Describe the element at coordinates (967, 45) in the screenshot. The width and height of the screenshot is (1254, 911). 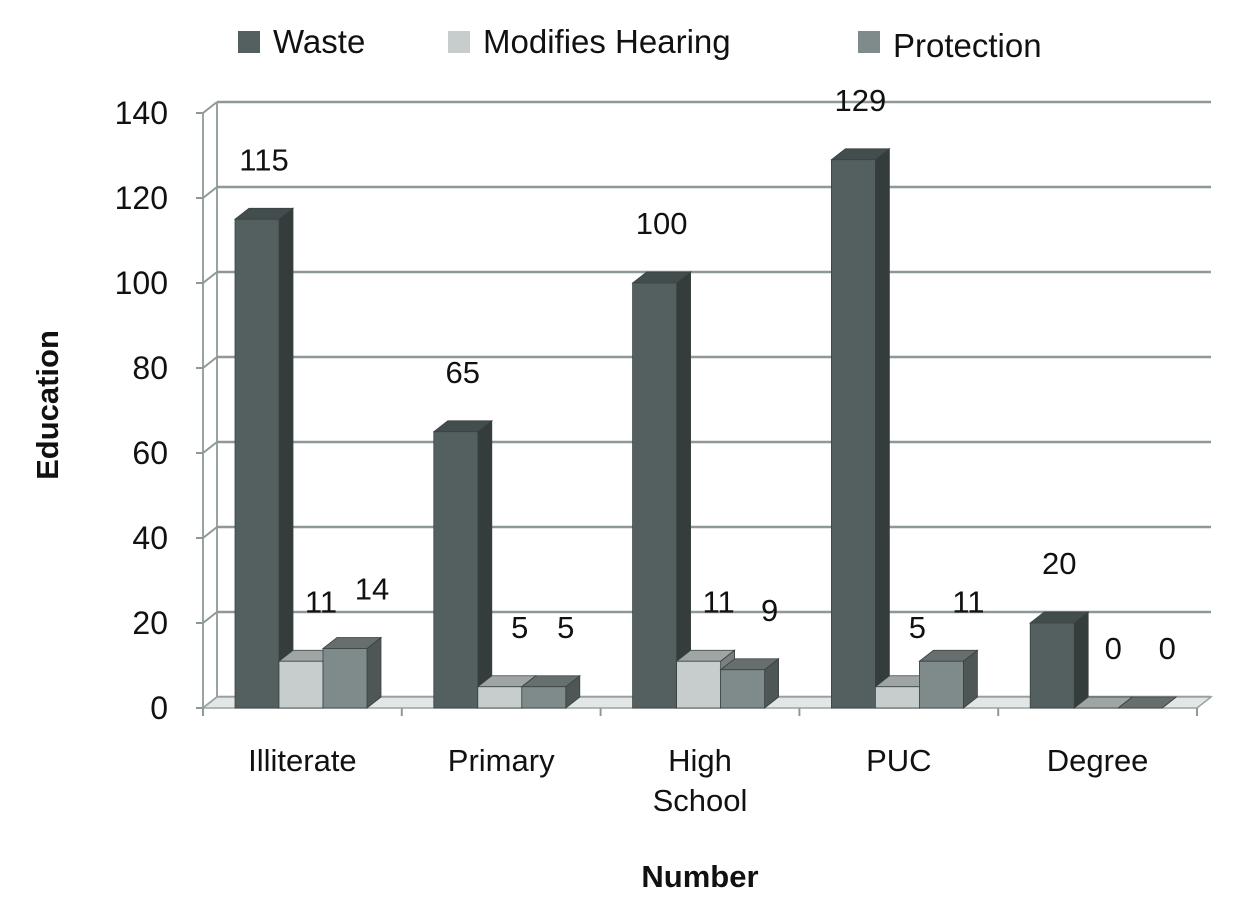
I see `legend-label: Protection` at that location.